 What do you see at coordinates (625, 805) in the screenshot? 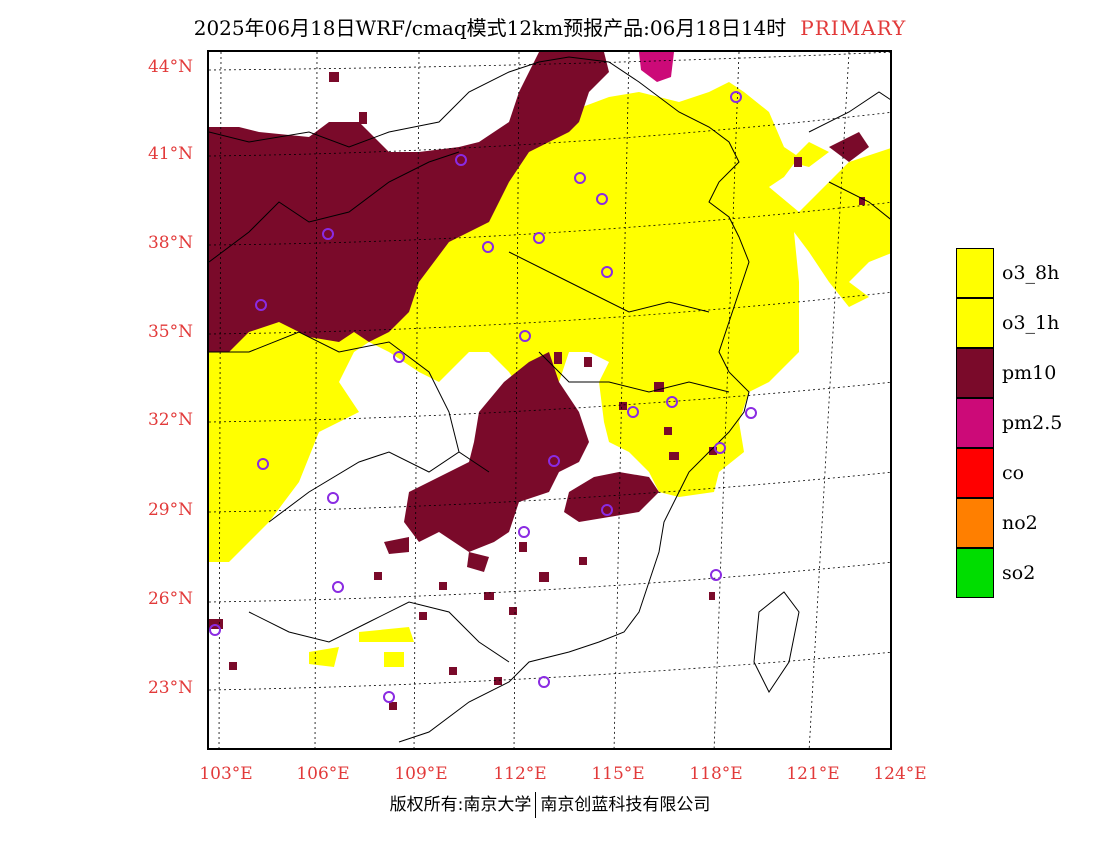
I see `copyright-right: 南京创蓝科技有限公司` at bounding box center [625, 805].